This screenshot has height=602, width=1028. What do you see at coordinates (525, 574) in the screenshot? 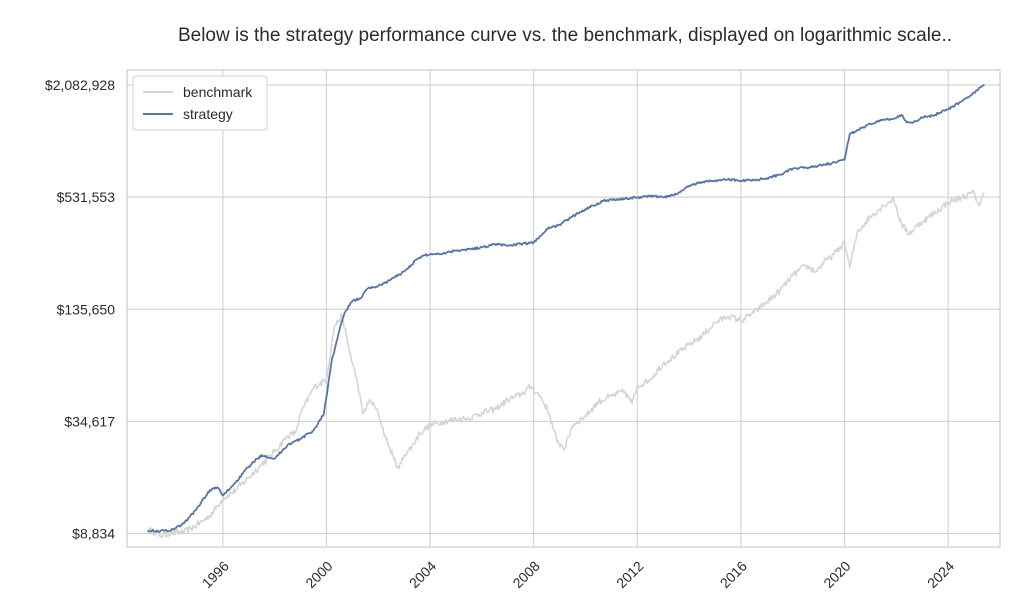
I see `x-tick-label: 2008` at bounding box center [525, 574].